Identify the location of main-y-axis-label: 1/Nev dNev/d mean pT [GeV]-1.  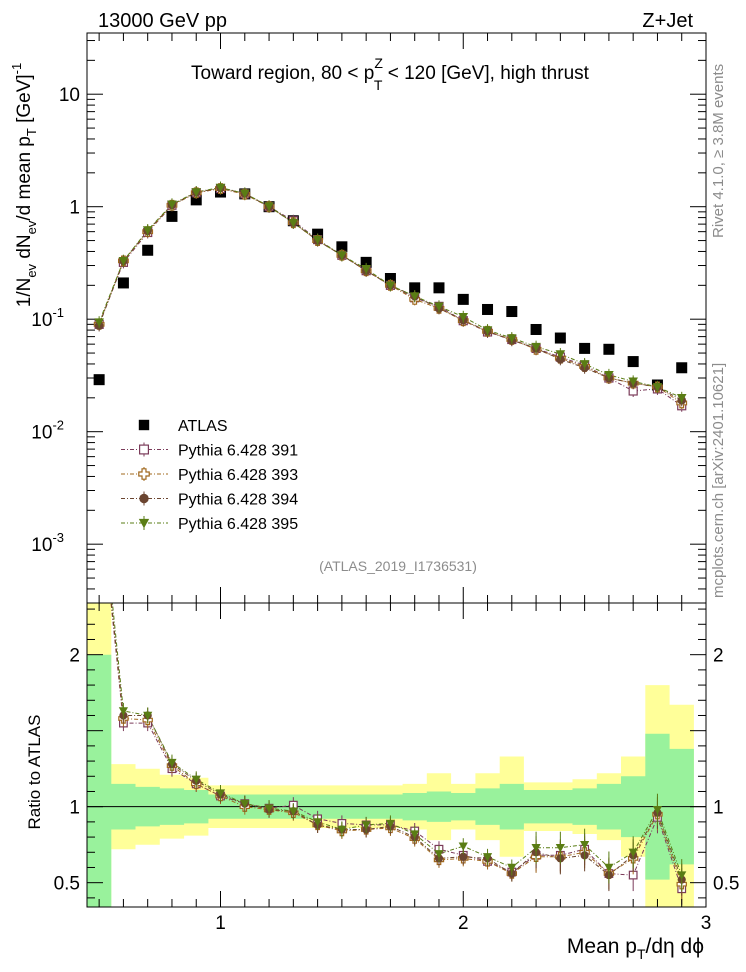
(24, 185).